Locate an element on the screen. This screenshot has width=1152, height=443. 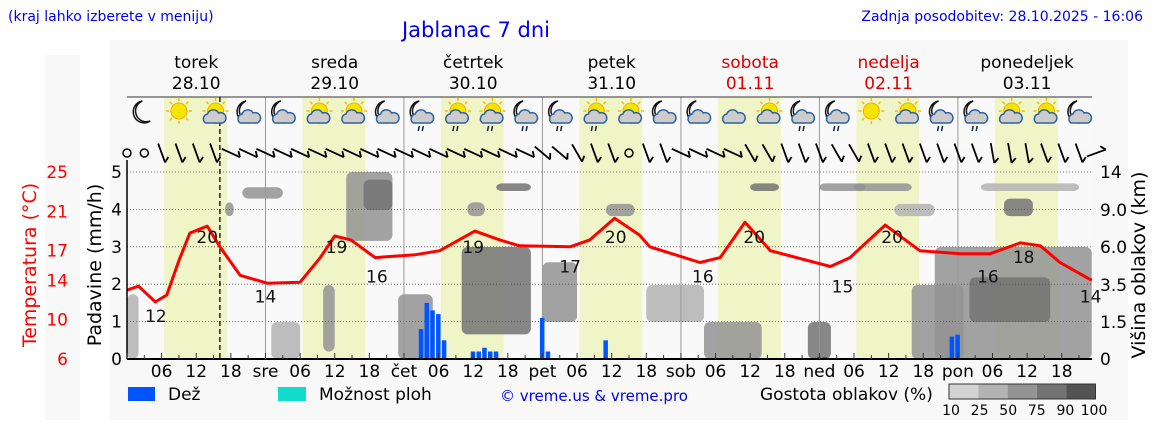
page-title: Jablanac 7 dni is located at coordinates (475, 30).